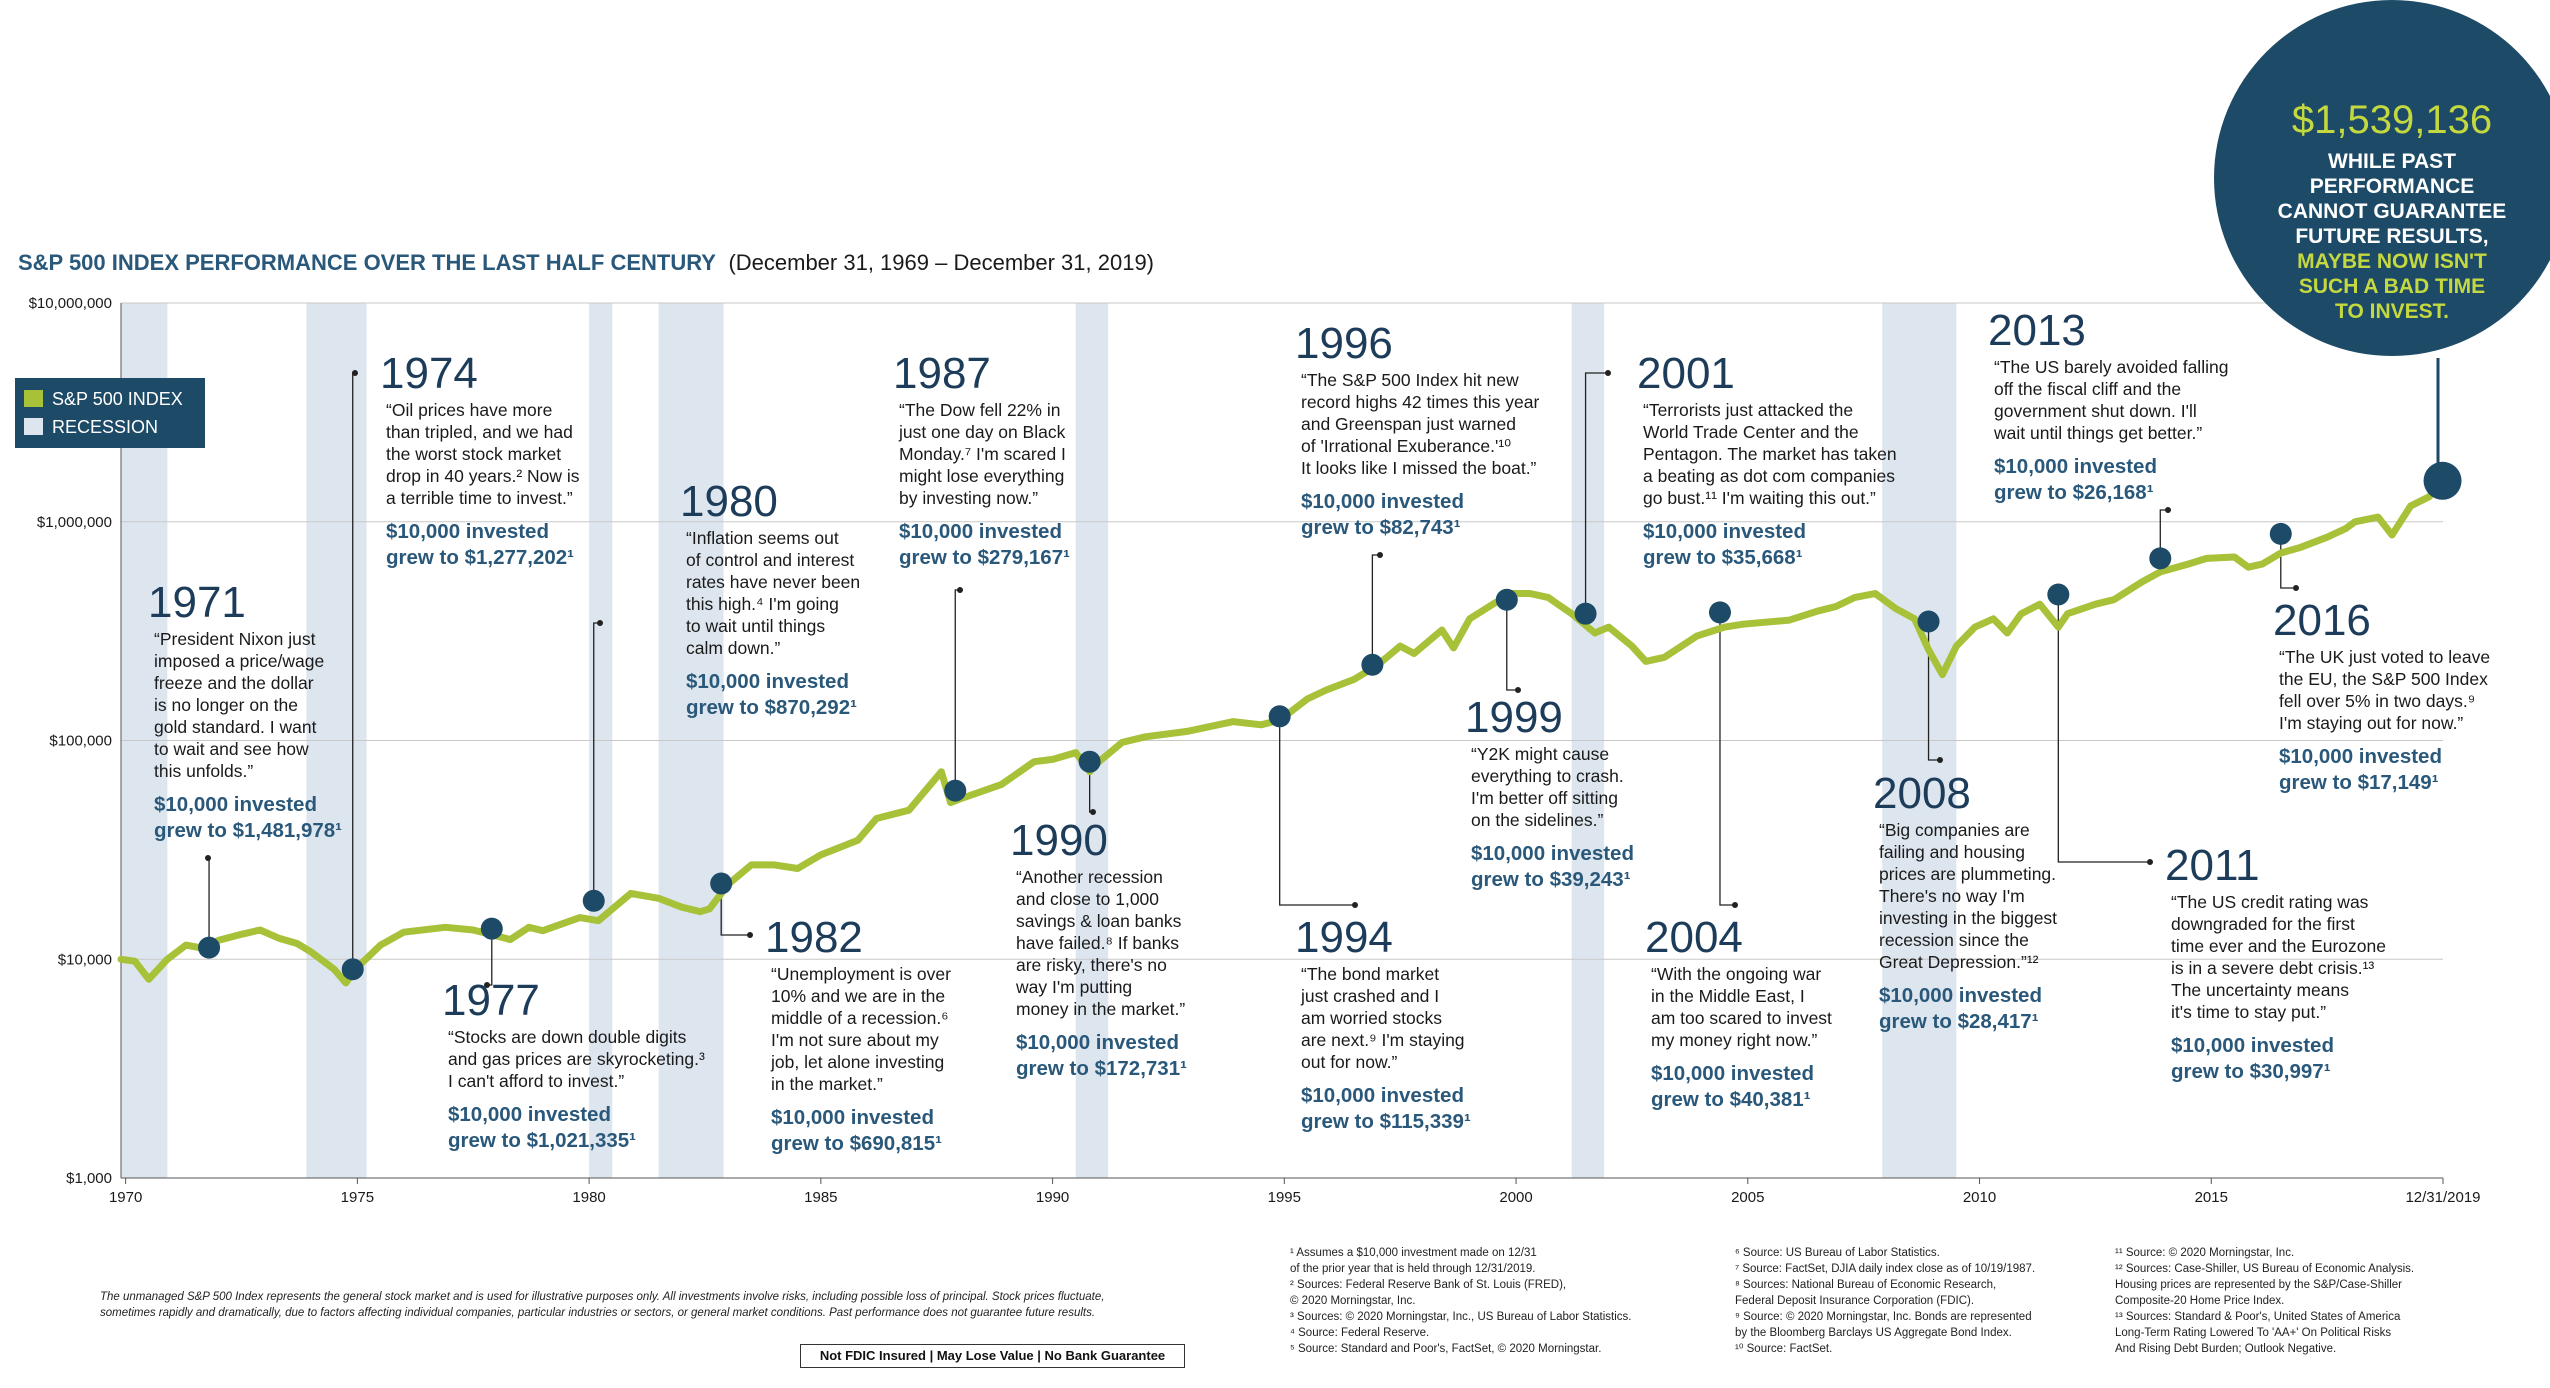 The height and width of the screenshot is (1388, 2550). I want to click on event-leader-dot-2016, so click(2296, 588).